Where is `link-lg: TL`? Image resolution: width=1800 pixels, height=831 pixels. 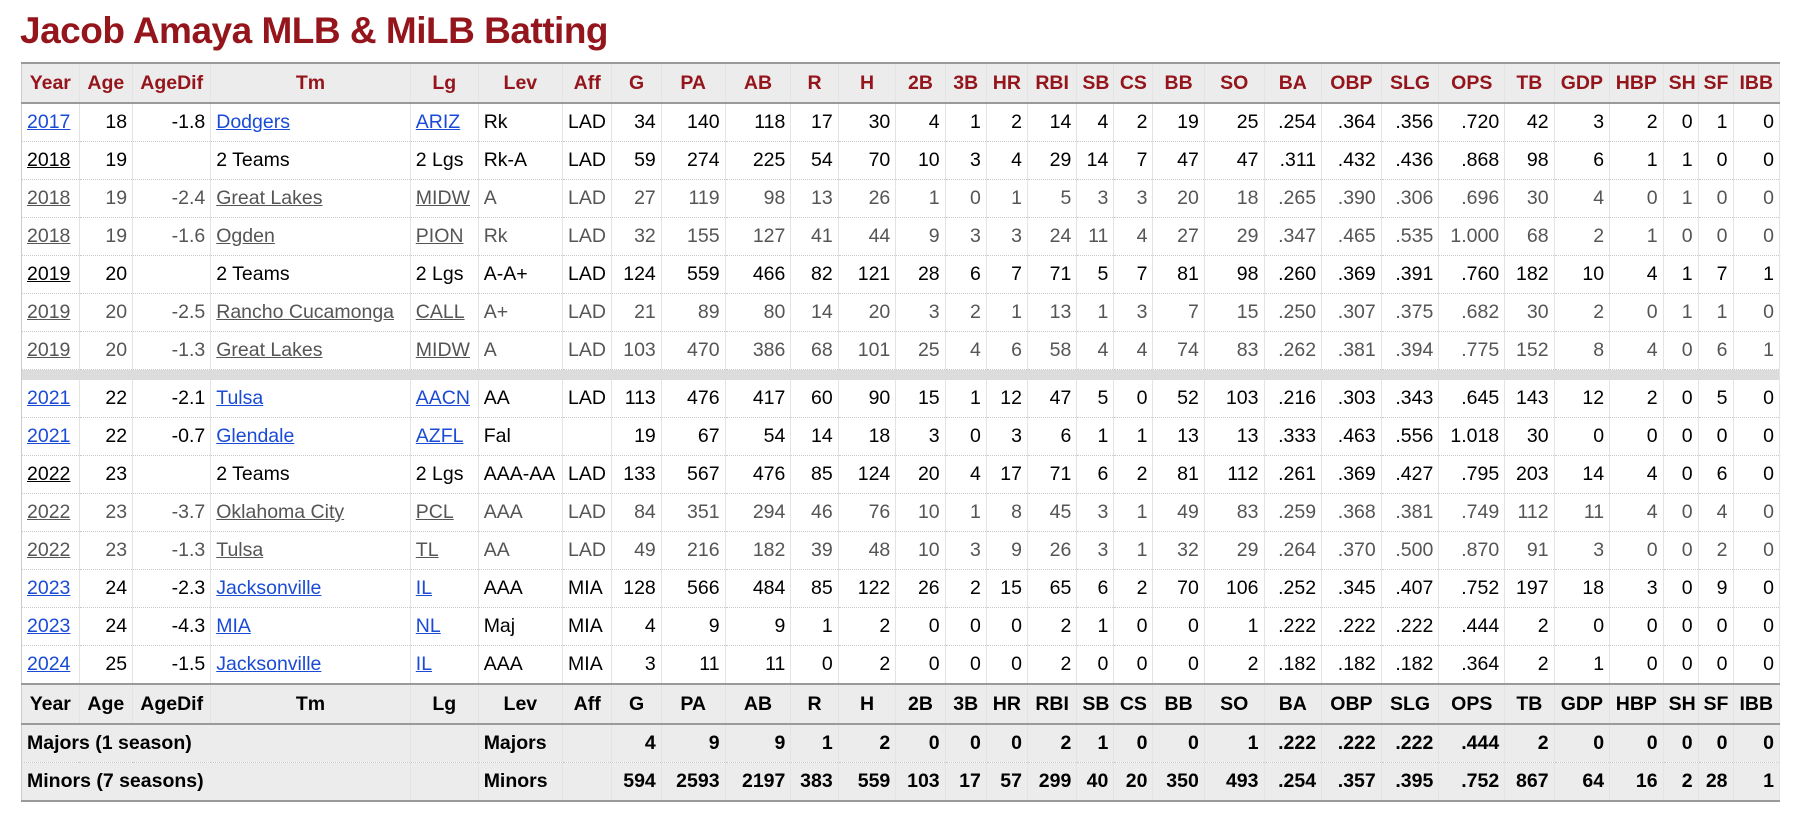
link-lg: TL is located at coordinates (427, 550).